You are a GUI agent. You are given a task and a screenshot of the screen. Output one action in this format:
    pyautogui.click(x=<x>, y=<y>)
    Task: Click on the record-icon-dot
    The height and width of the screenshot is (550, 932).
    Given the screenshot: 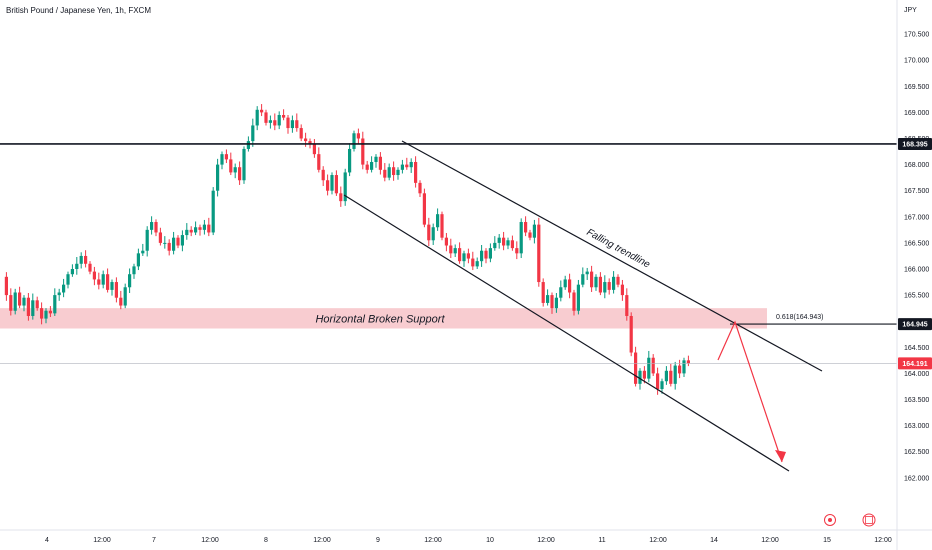 What is the action you would take?
    pyautogui.click(x=830, y=520)
    